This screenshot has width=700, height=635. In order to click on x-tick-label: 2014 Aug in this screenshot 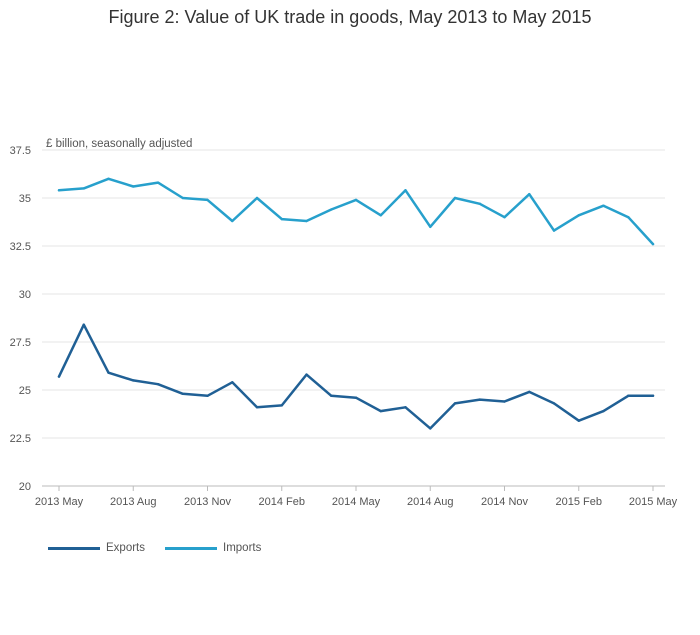, I will do `click(430, 502)`.